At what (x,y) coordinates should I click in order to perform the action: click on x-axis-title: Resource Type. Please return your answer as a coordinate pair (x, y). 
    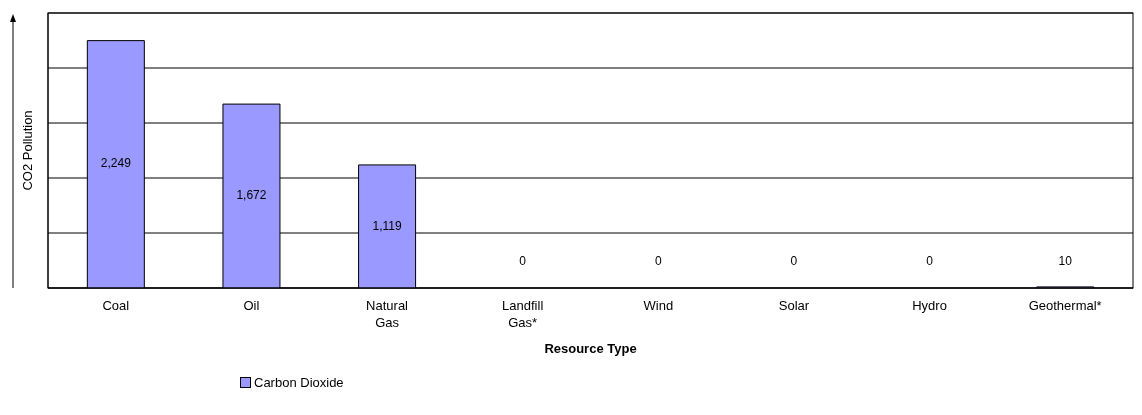
    Looking at the image, I should click on (590, 348).